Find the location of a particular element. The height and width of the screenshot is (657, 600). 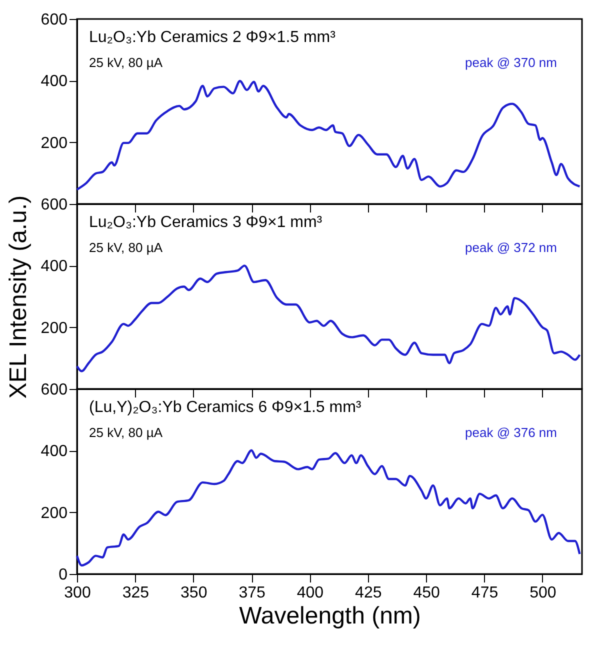

x-tick-label: 400 is located at coordinates (310, 593).